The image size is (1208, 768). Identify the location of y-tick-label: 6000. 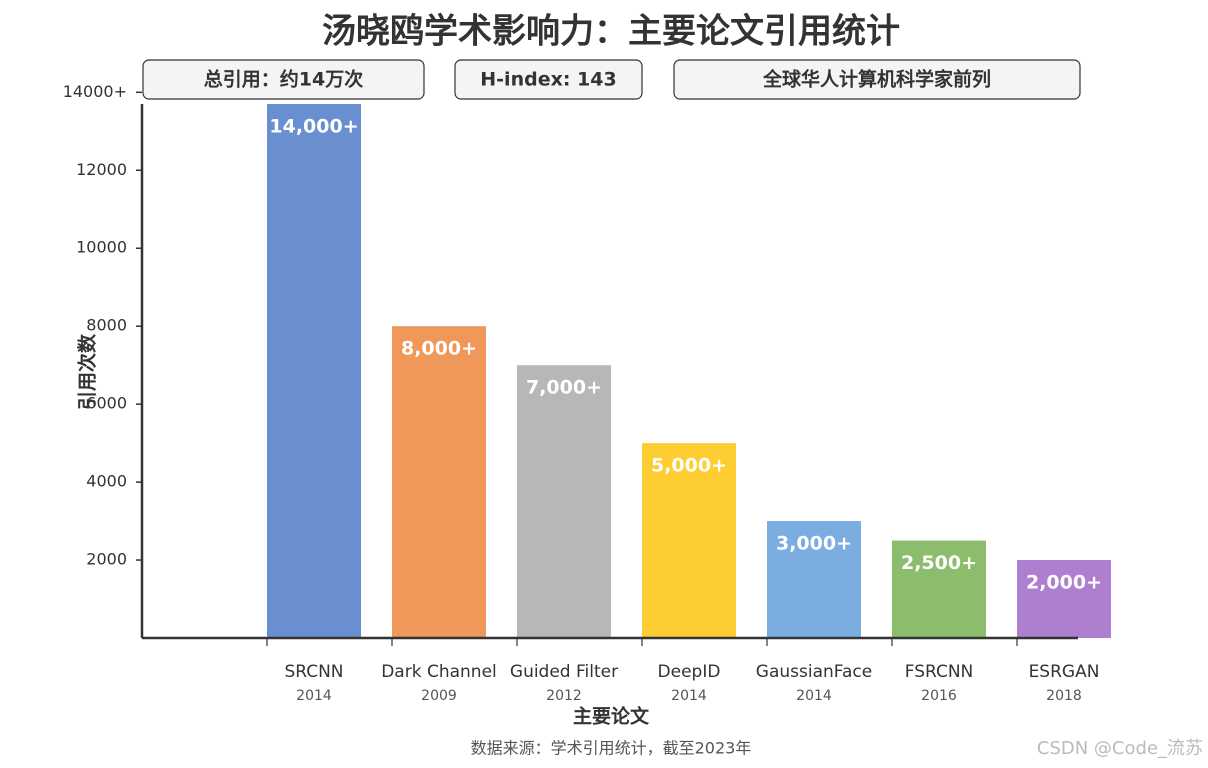
(106, 403).